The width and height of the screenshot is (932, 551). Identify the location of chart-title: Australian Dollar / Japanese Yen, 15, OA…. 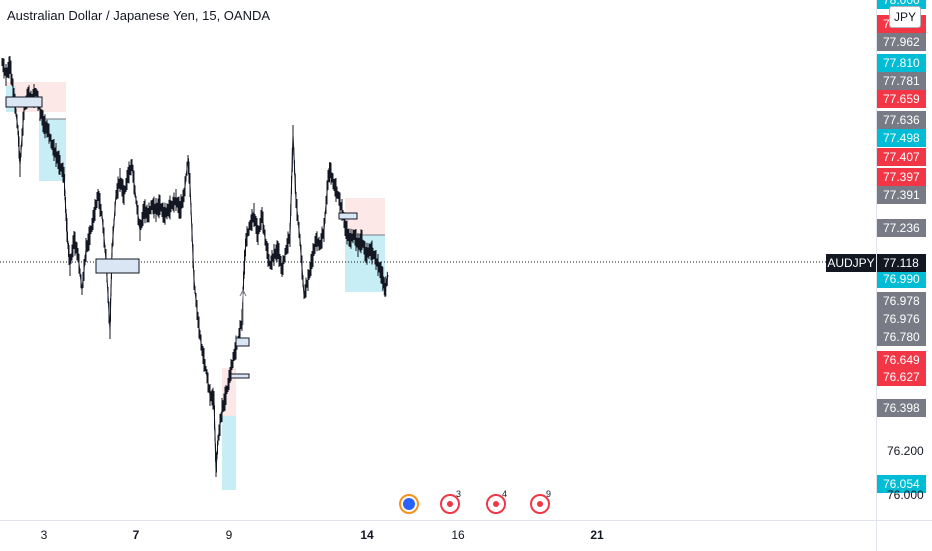
(139, 15).